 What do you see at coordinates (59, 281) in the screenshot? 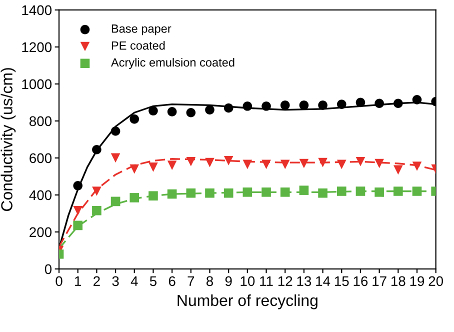
I see `x-tick-label: 0` at bounding box center [59, 281].